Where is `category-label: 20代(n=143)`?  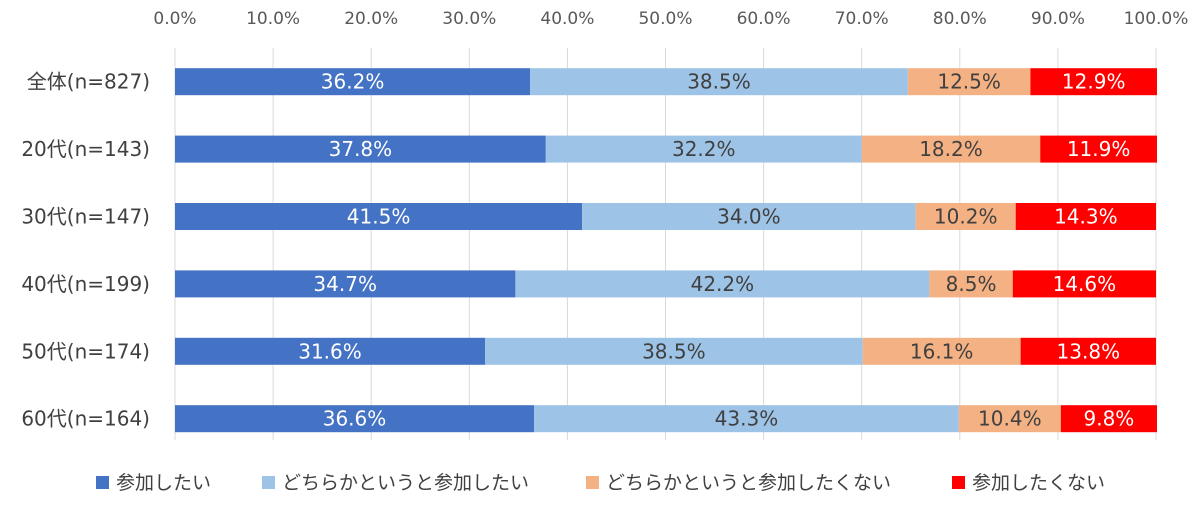
category-label: 20代(n=143) is located at coordinates (85, 149).